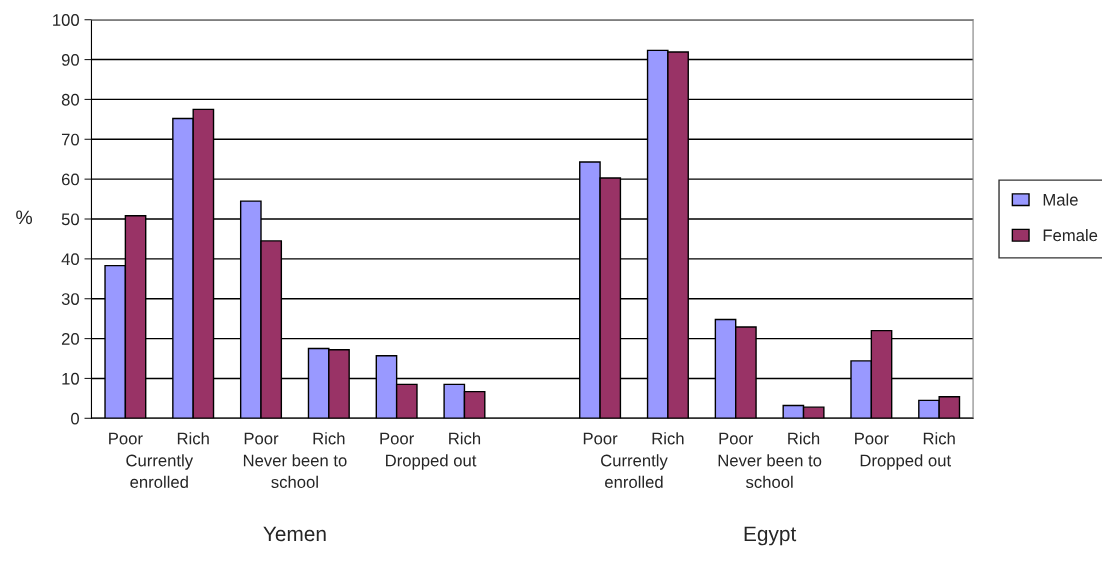 The width and height of the screenshot is (1102, 563). Describe the element at coordinates (75, 418) in the screenshot. I see `y-tick-label: 0` at that location.